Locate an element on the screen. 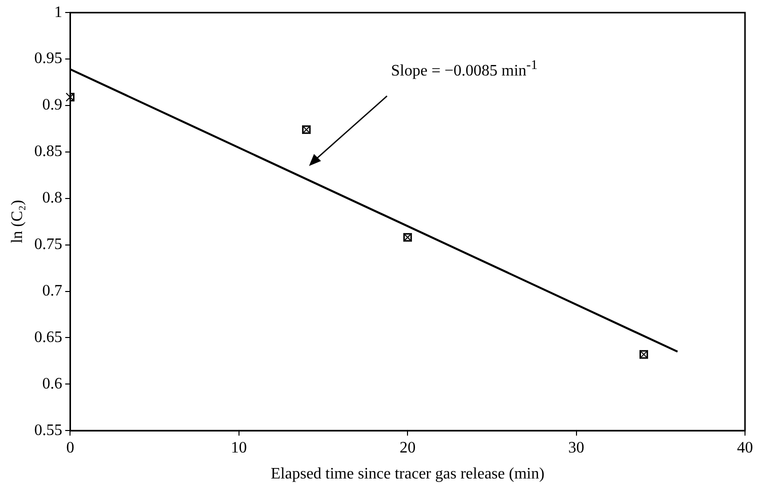 Image resolution: width=757 pixels, height=490 pixels. y-axis-title: ln (C₂) is located at coordinates (17, 222).